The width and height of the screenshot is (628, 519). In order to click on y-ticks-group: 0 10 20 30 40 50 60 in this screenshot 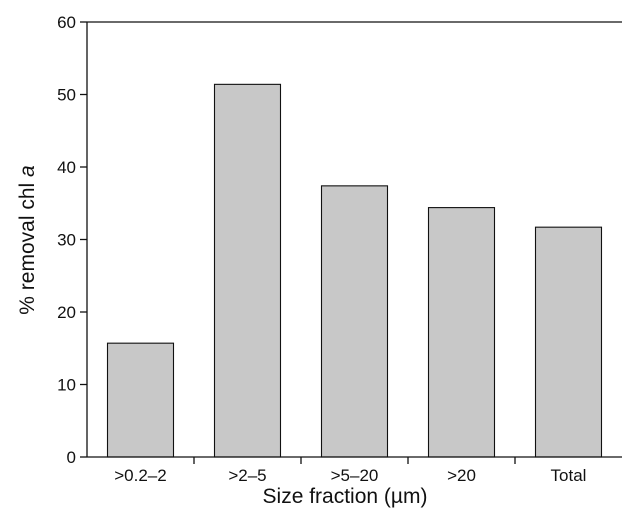, I will do `click(72, 240)`.